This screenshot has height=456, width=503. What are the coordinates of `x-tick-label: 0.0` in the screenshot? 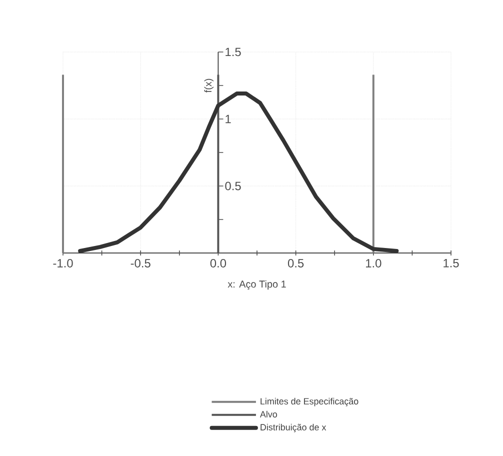 It's located at (218, 263).